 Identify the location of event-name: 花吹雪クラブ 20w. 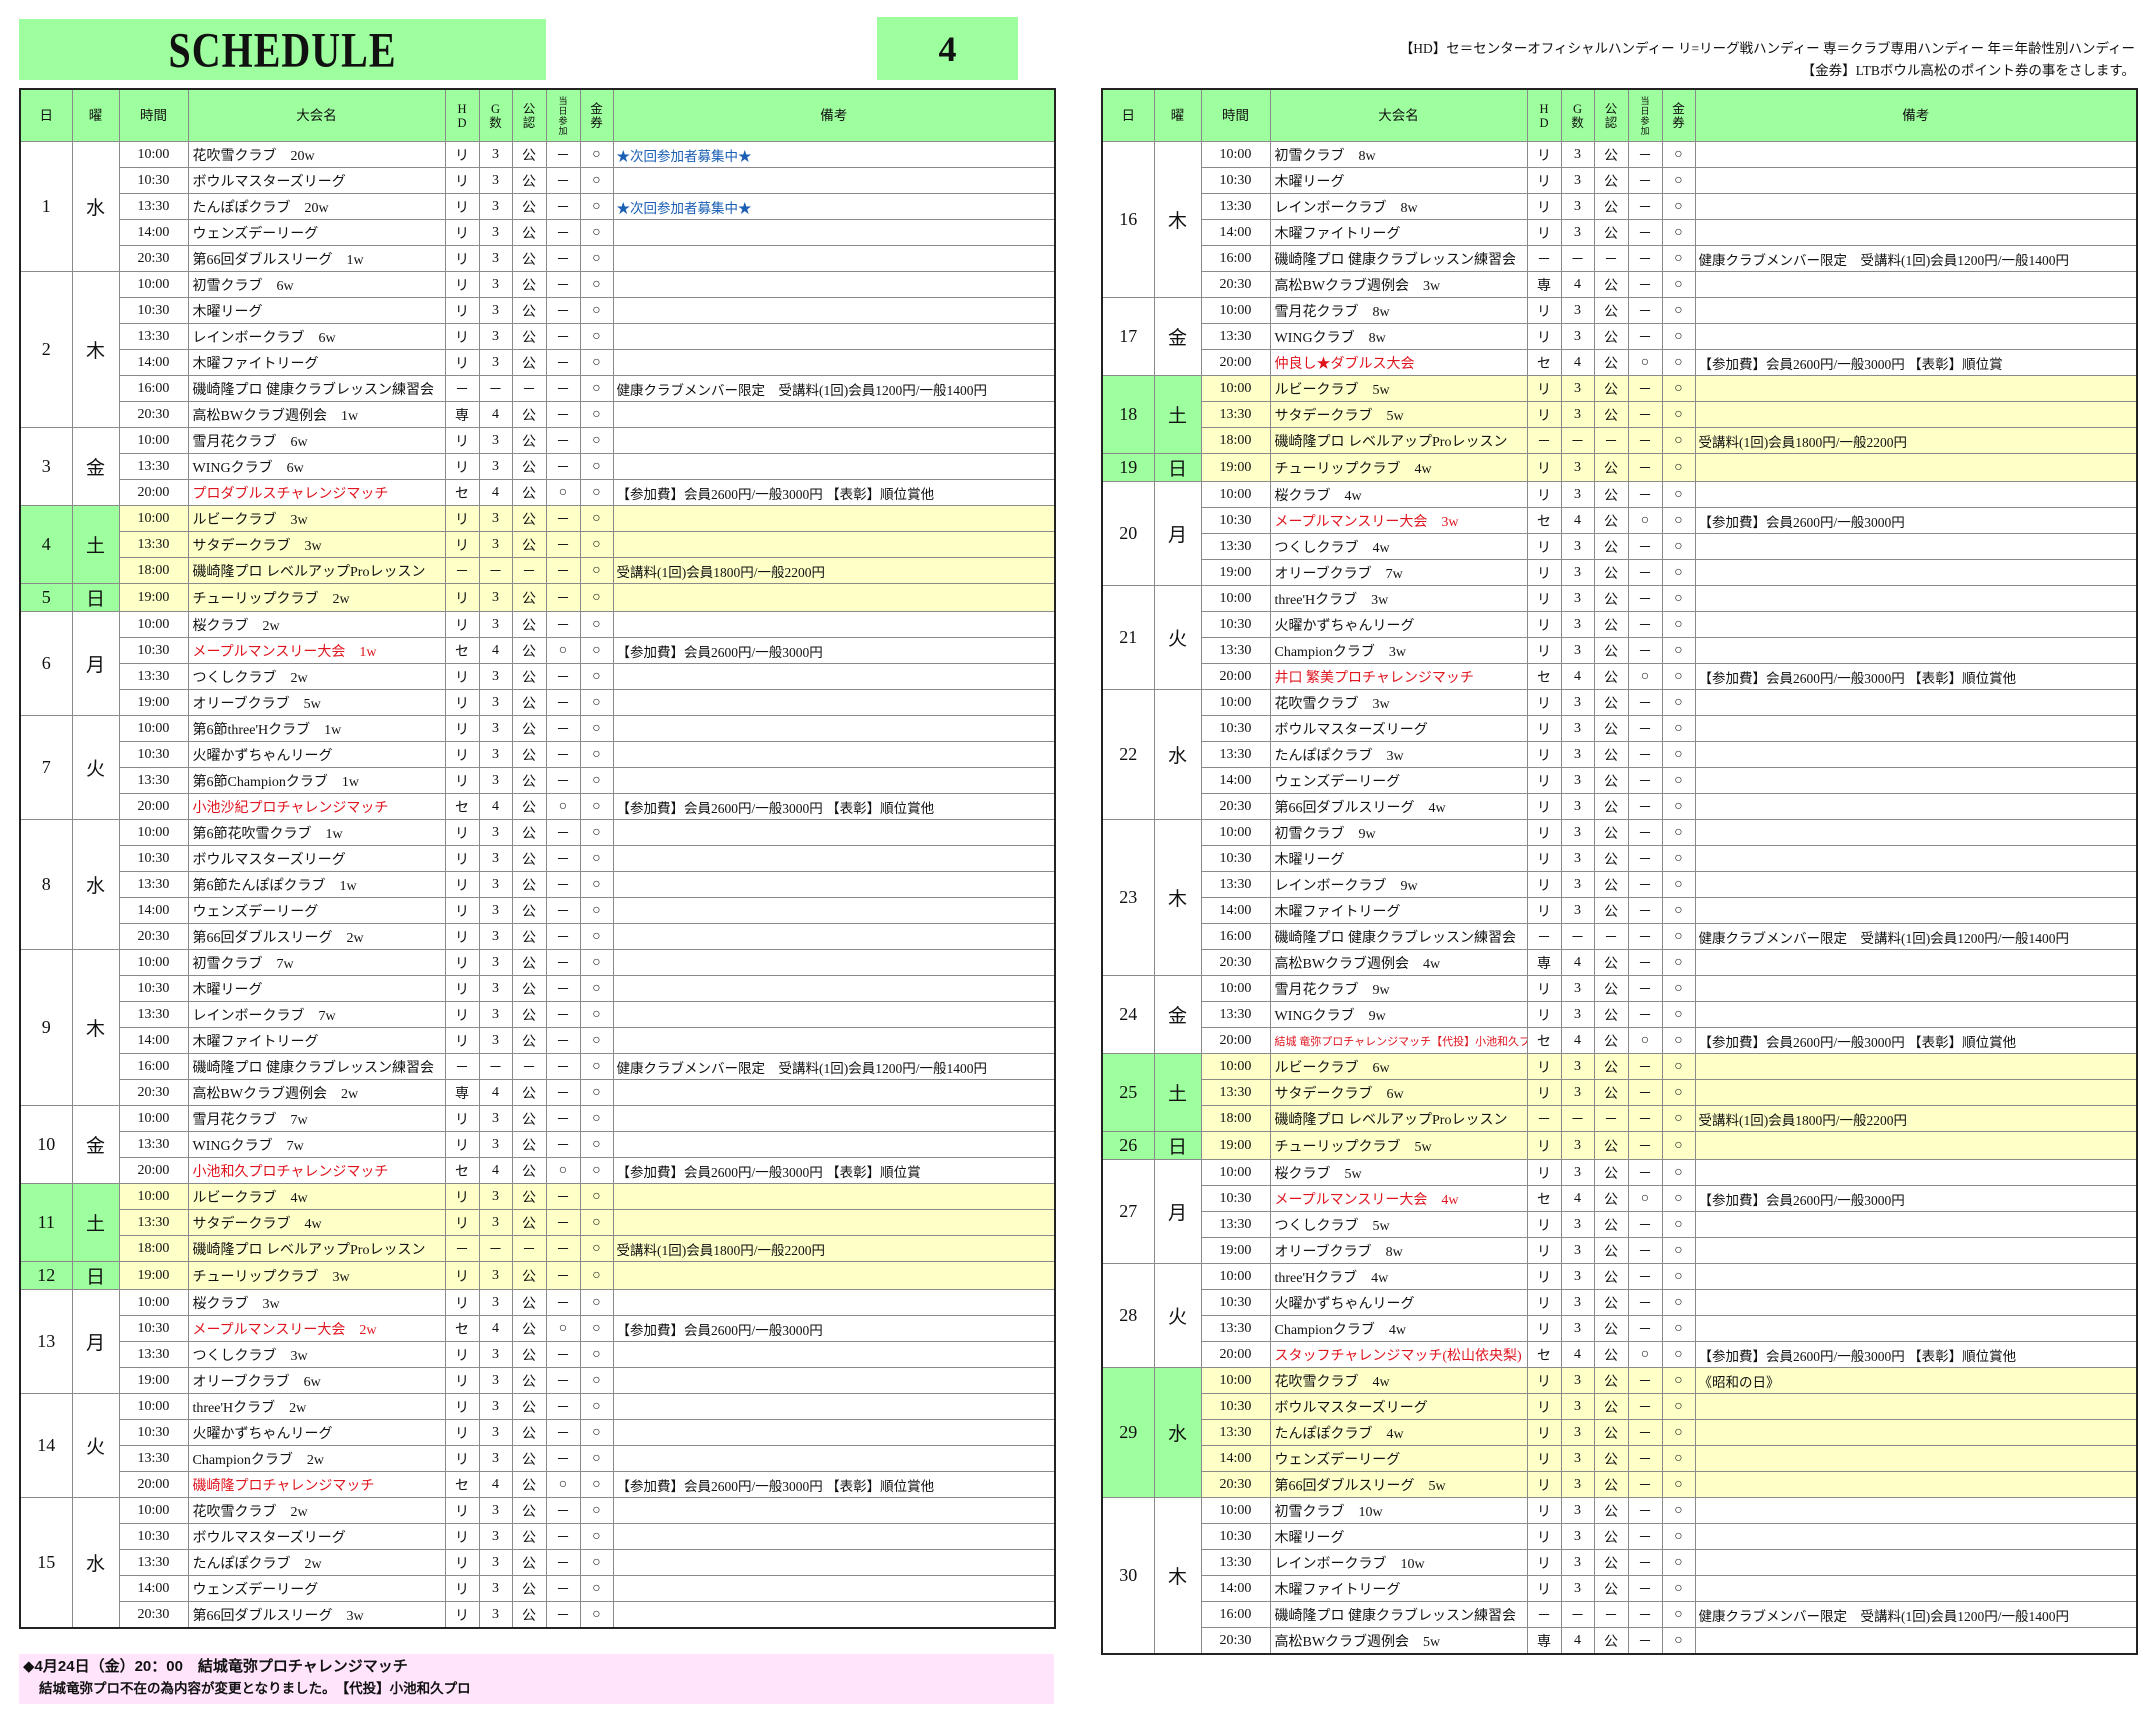
(316, 154).